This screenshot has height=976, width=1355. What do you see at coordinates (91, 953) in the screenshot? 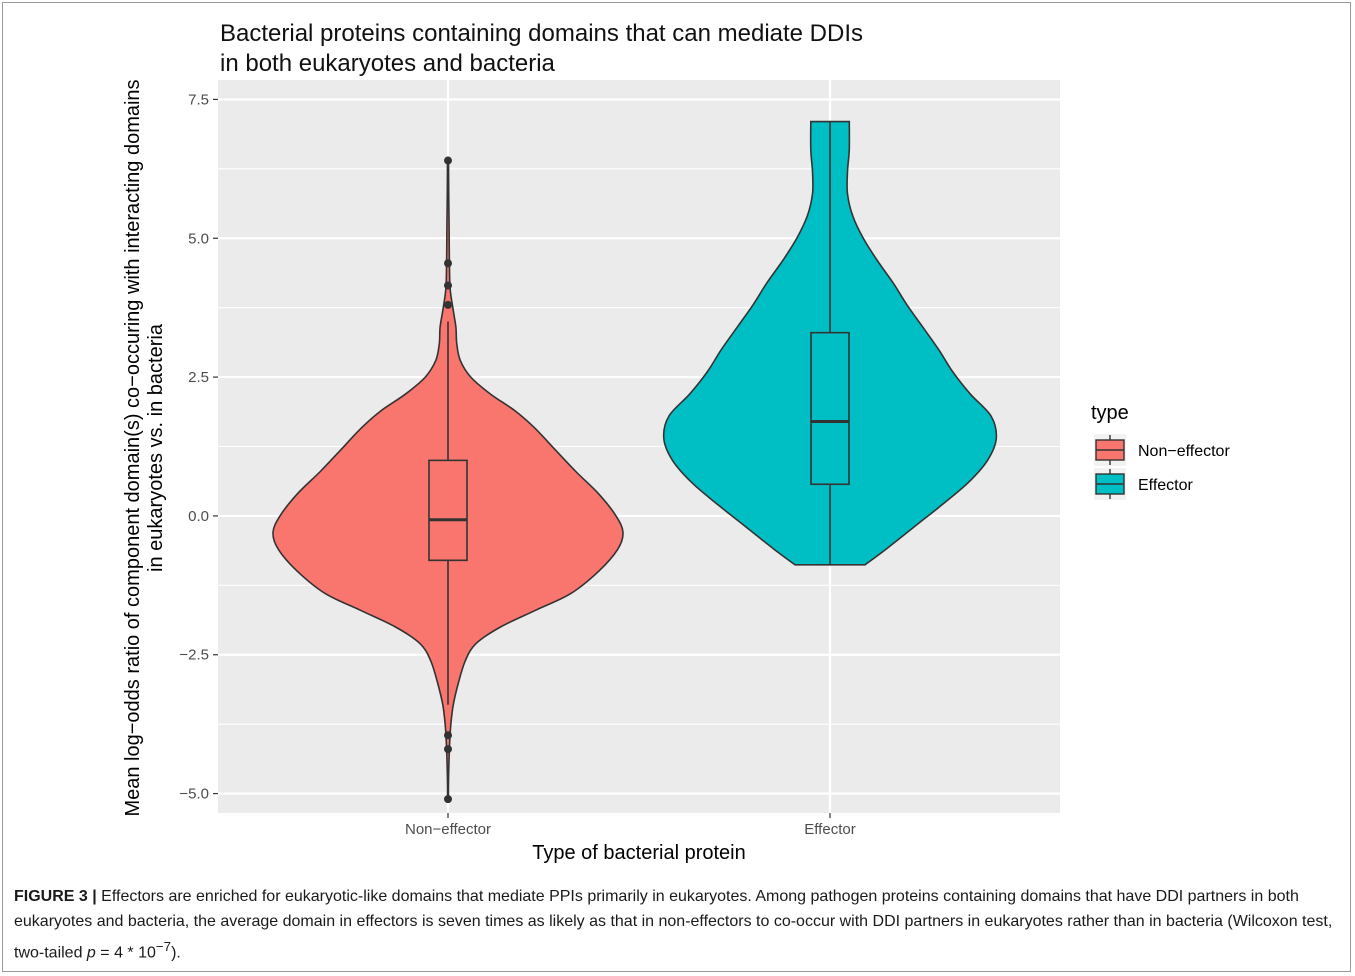
I see `caption-p-symbol: p` at bounding box center [91, 953].